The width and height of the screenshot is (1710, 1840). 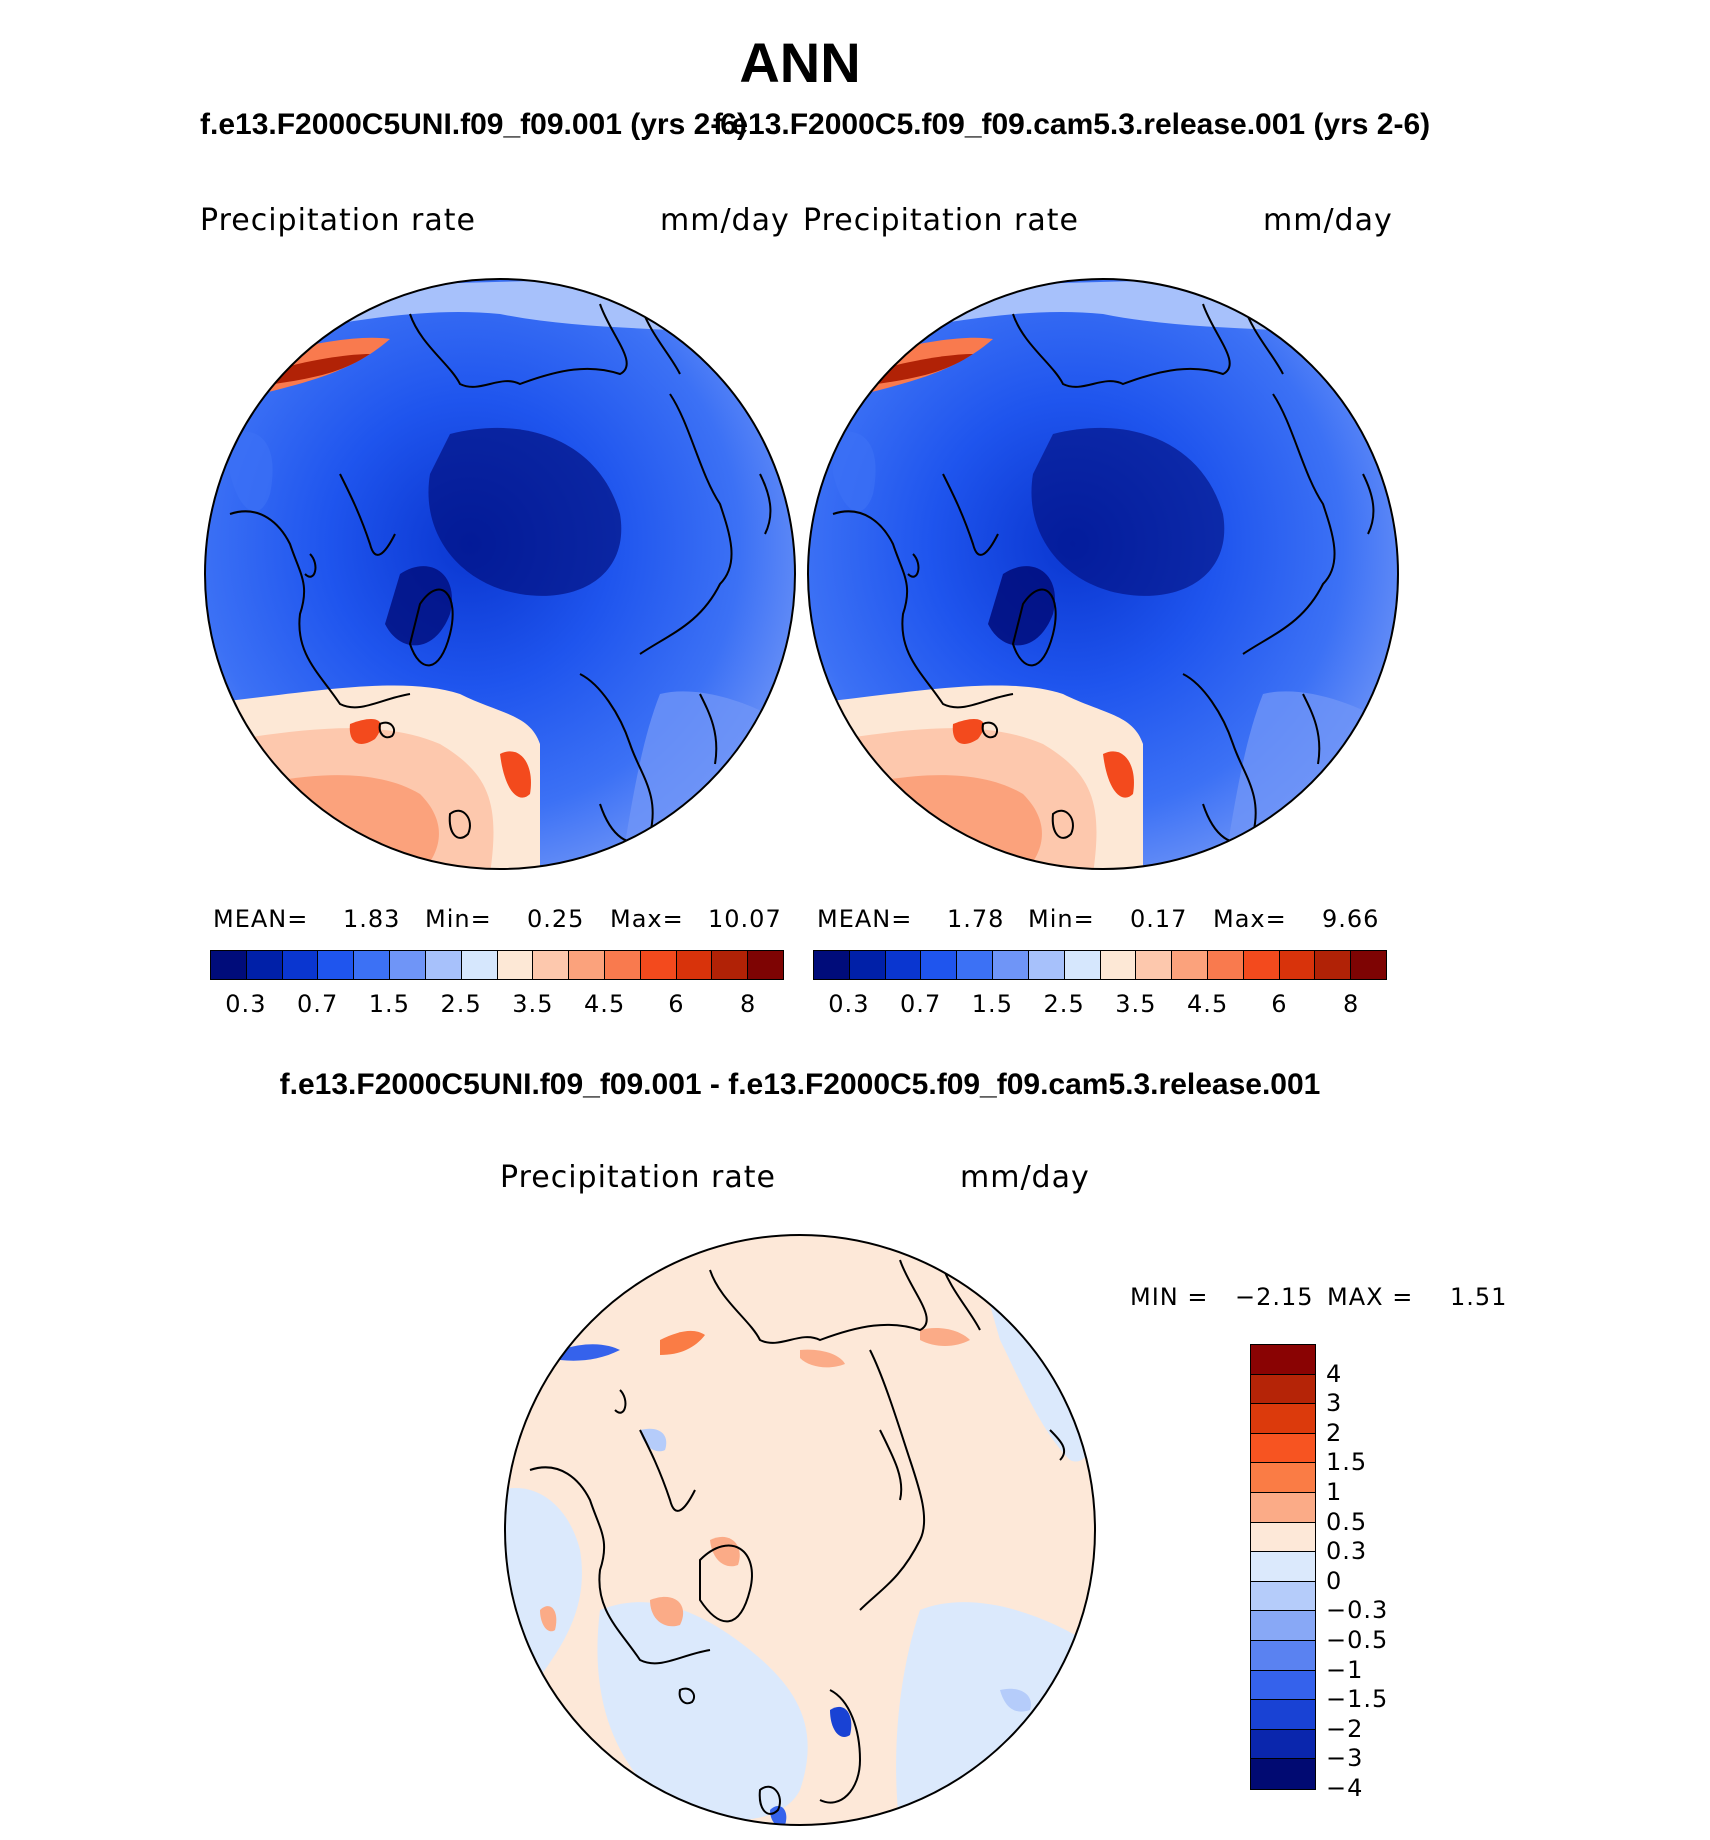 What do you see at coordinates (1334, 1492) in the screenshot?
I see `colorbar-tick-label: 1` at bounding box center [1334, 1492].